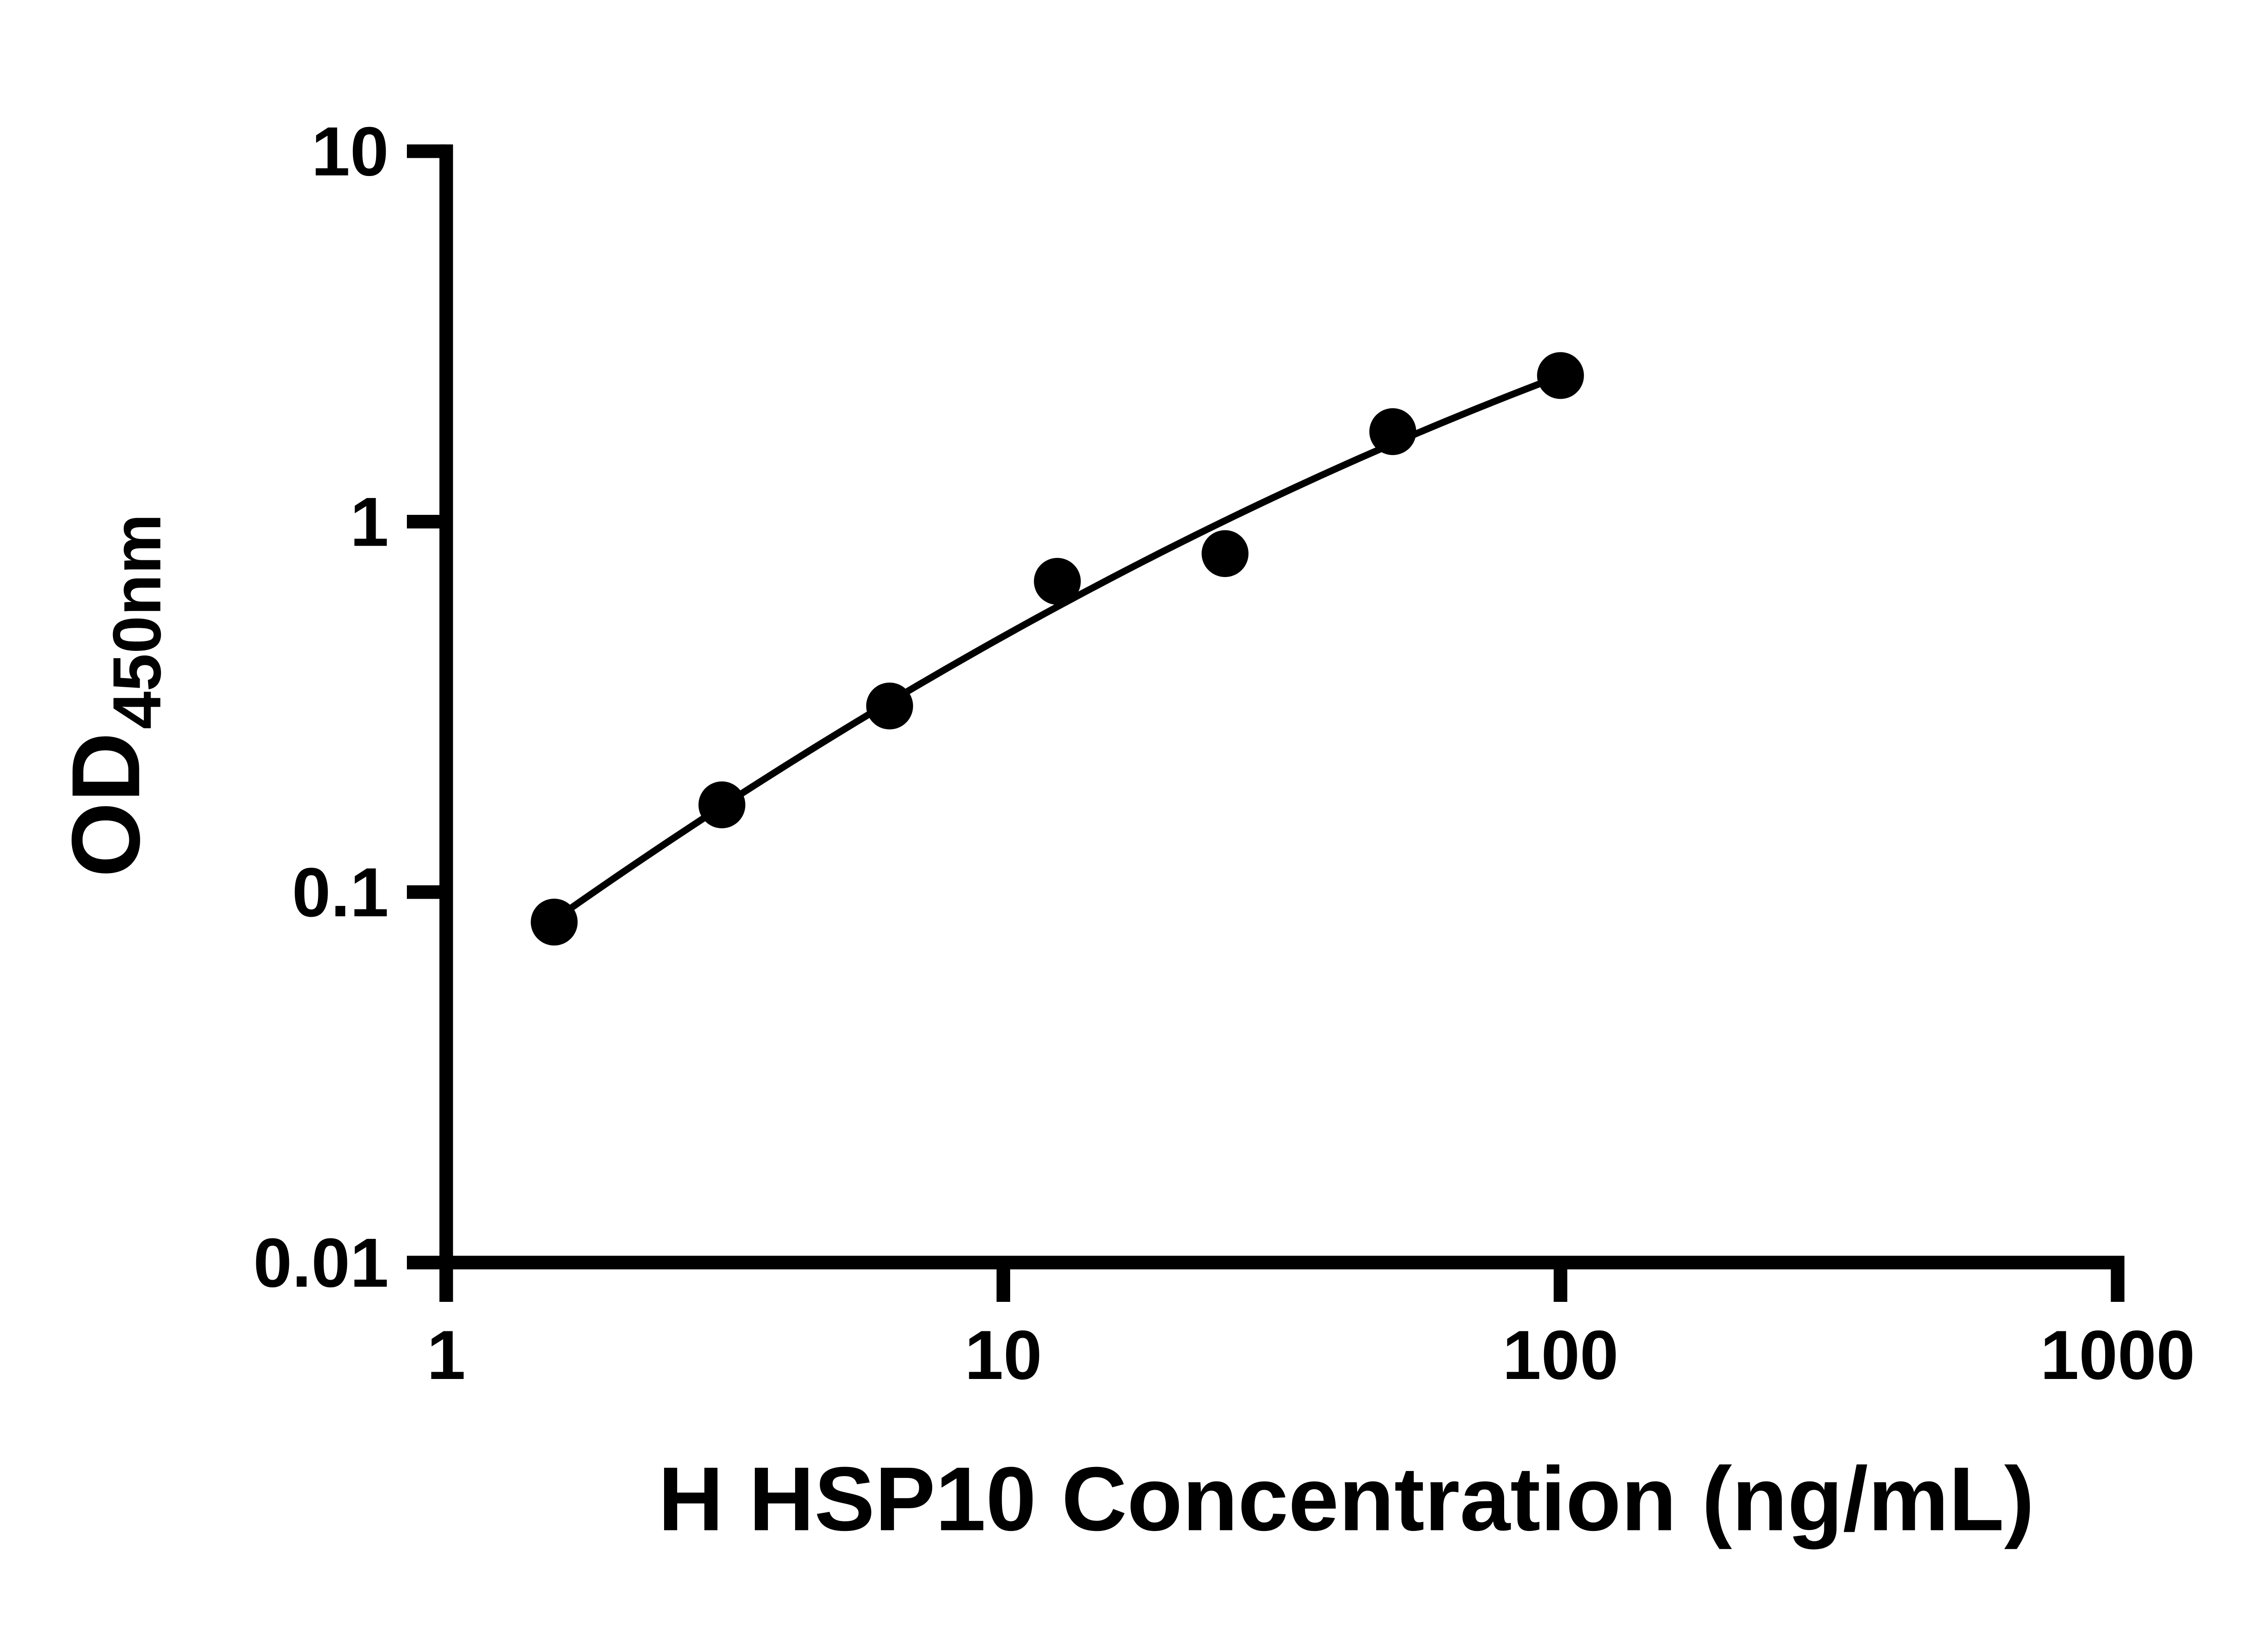  Describe the element at coordinates (1346, 1499) in the screenshot. I see `x-axis-label: H HSP10 Concentration (ng/mL)` at that location.